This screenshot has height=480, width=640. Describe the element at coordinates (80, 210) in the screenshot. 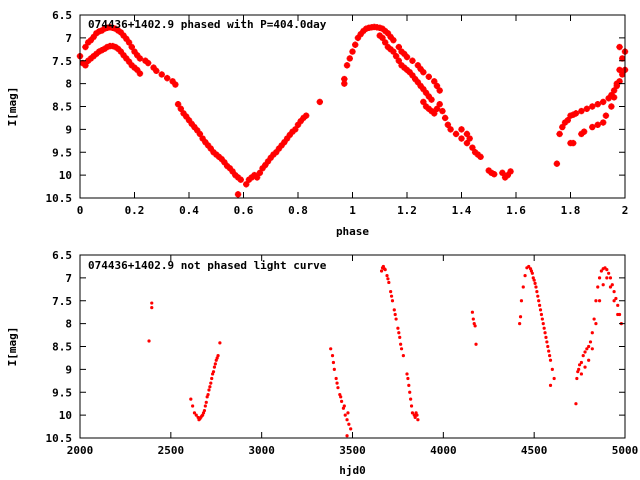

I see `phased-x-tick-label: 0` at that location.